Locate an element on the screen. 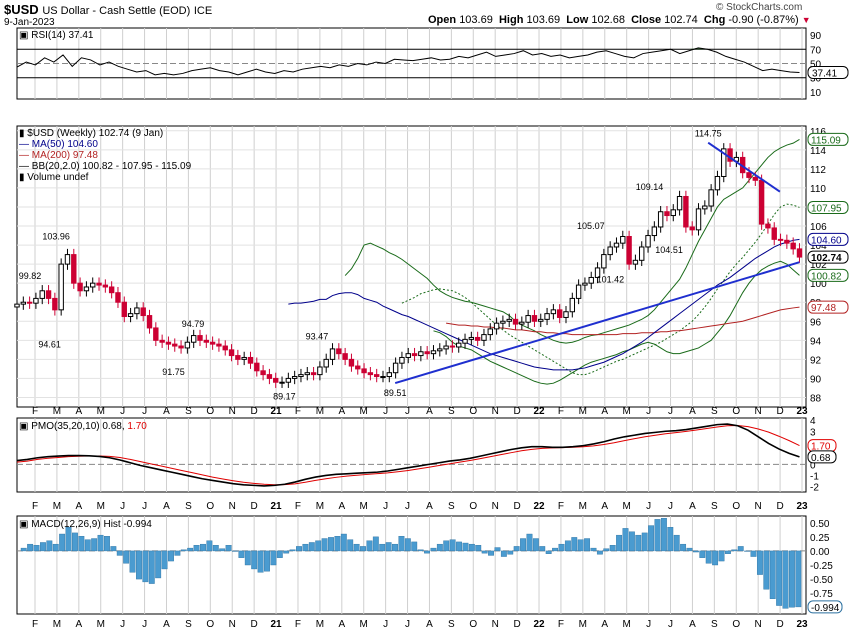 This screenshot has height=638, width=850. macd-tick-label: 0.25 is located at coordinates (820, 538).